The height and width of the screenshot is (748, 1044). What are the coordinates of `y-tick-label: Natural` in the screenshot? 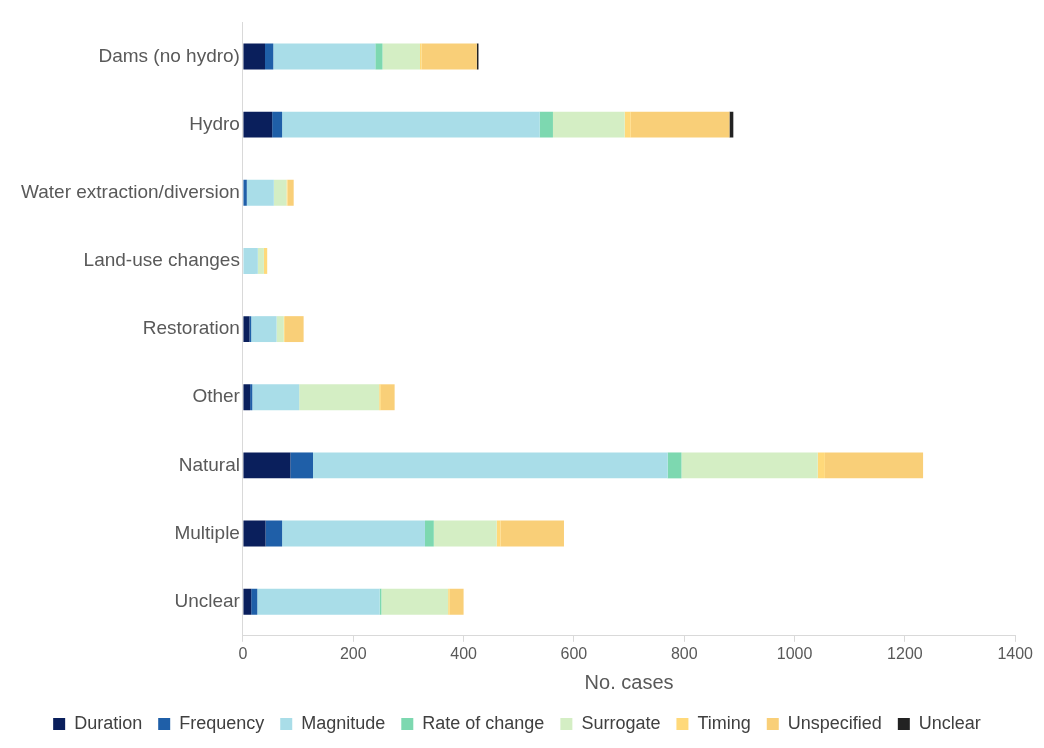 It's located at (209, 464).